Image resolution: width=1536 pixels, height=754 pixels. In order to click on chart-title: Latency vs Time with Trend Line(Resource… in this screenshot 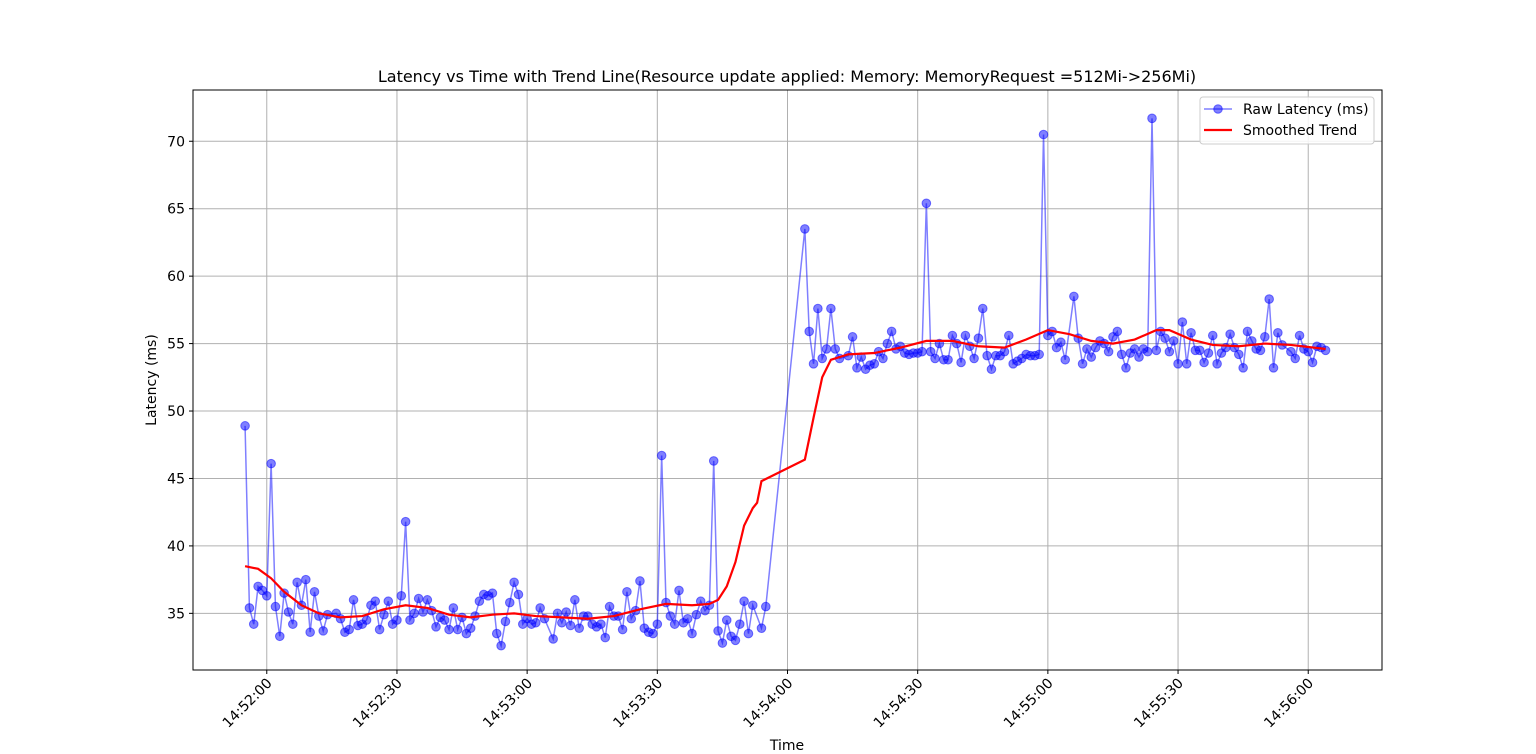, I will do `click(787, 76)`.